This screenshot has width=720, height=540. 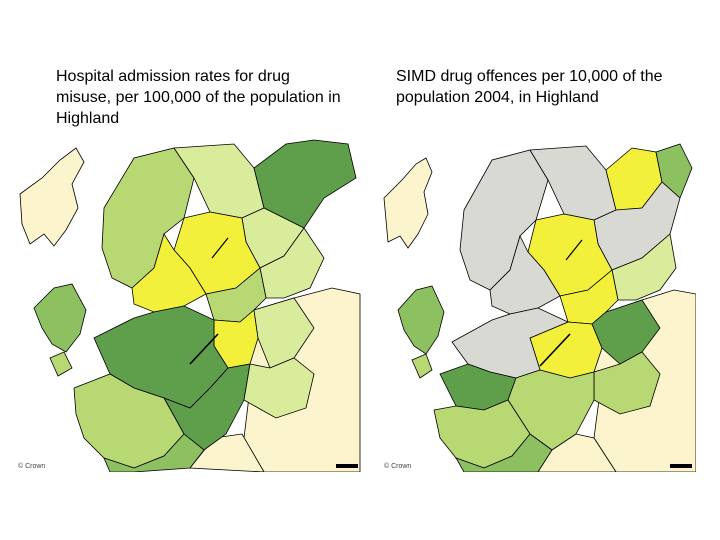 What do you see at coordinates (626, 332) in the screenshot?
I see `region-nairn` at bounding box center [626, 332].